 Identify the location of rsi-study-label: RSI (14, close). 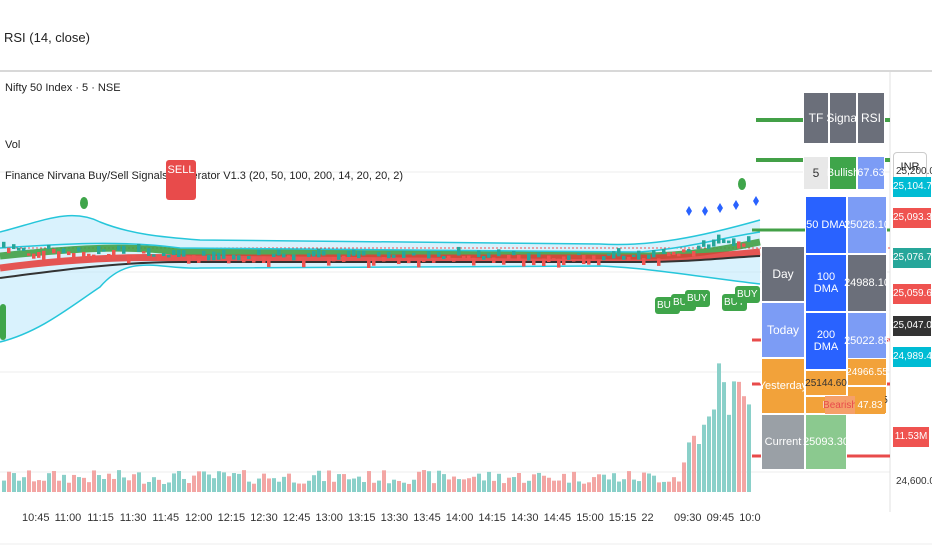
(47, 37).